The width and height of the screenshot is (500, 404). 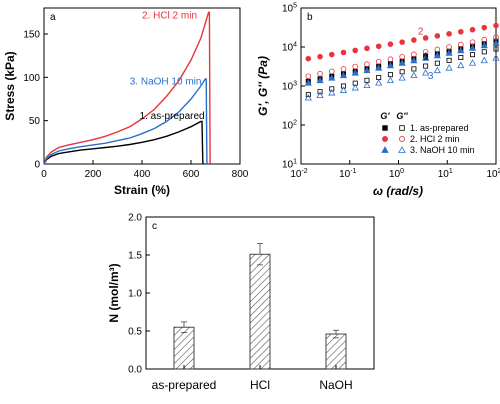 I want to click on legend-entry-label: 2. HCl 2 min, so click(x=435, y=139).